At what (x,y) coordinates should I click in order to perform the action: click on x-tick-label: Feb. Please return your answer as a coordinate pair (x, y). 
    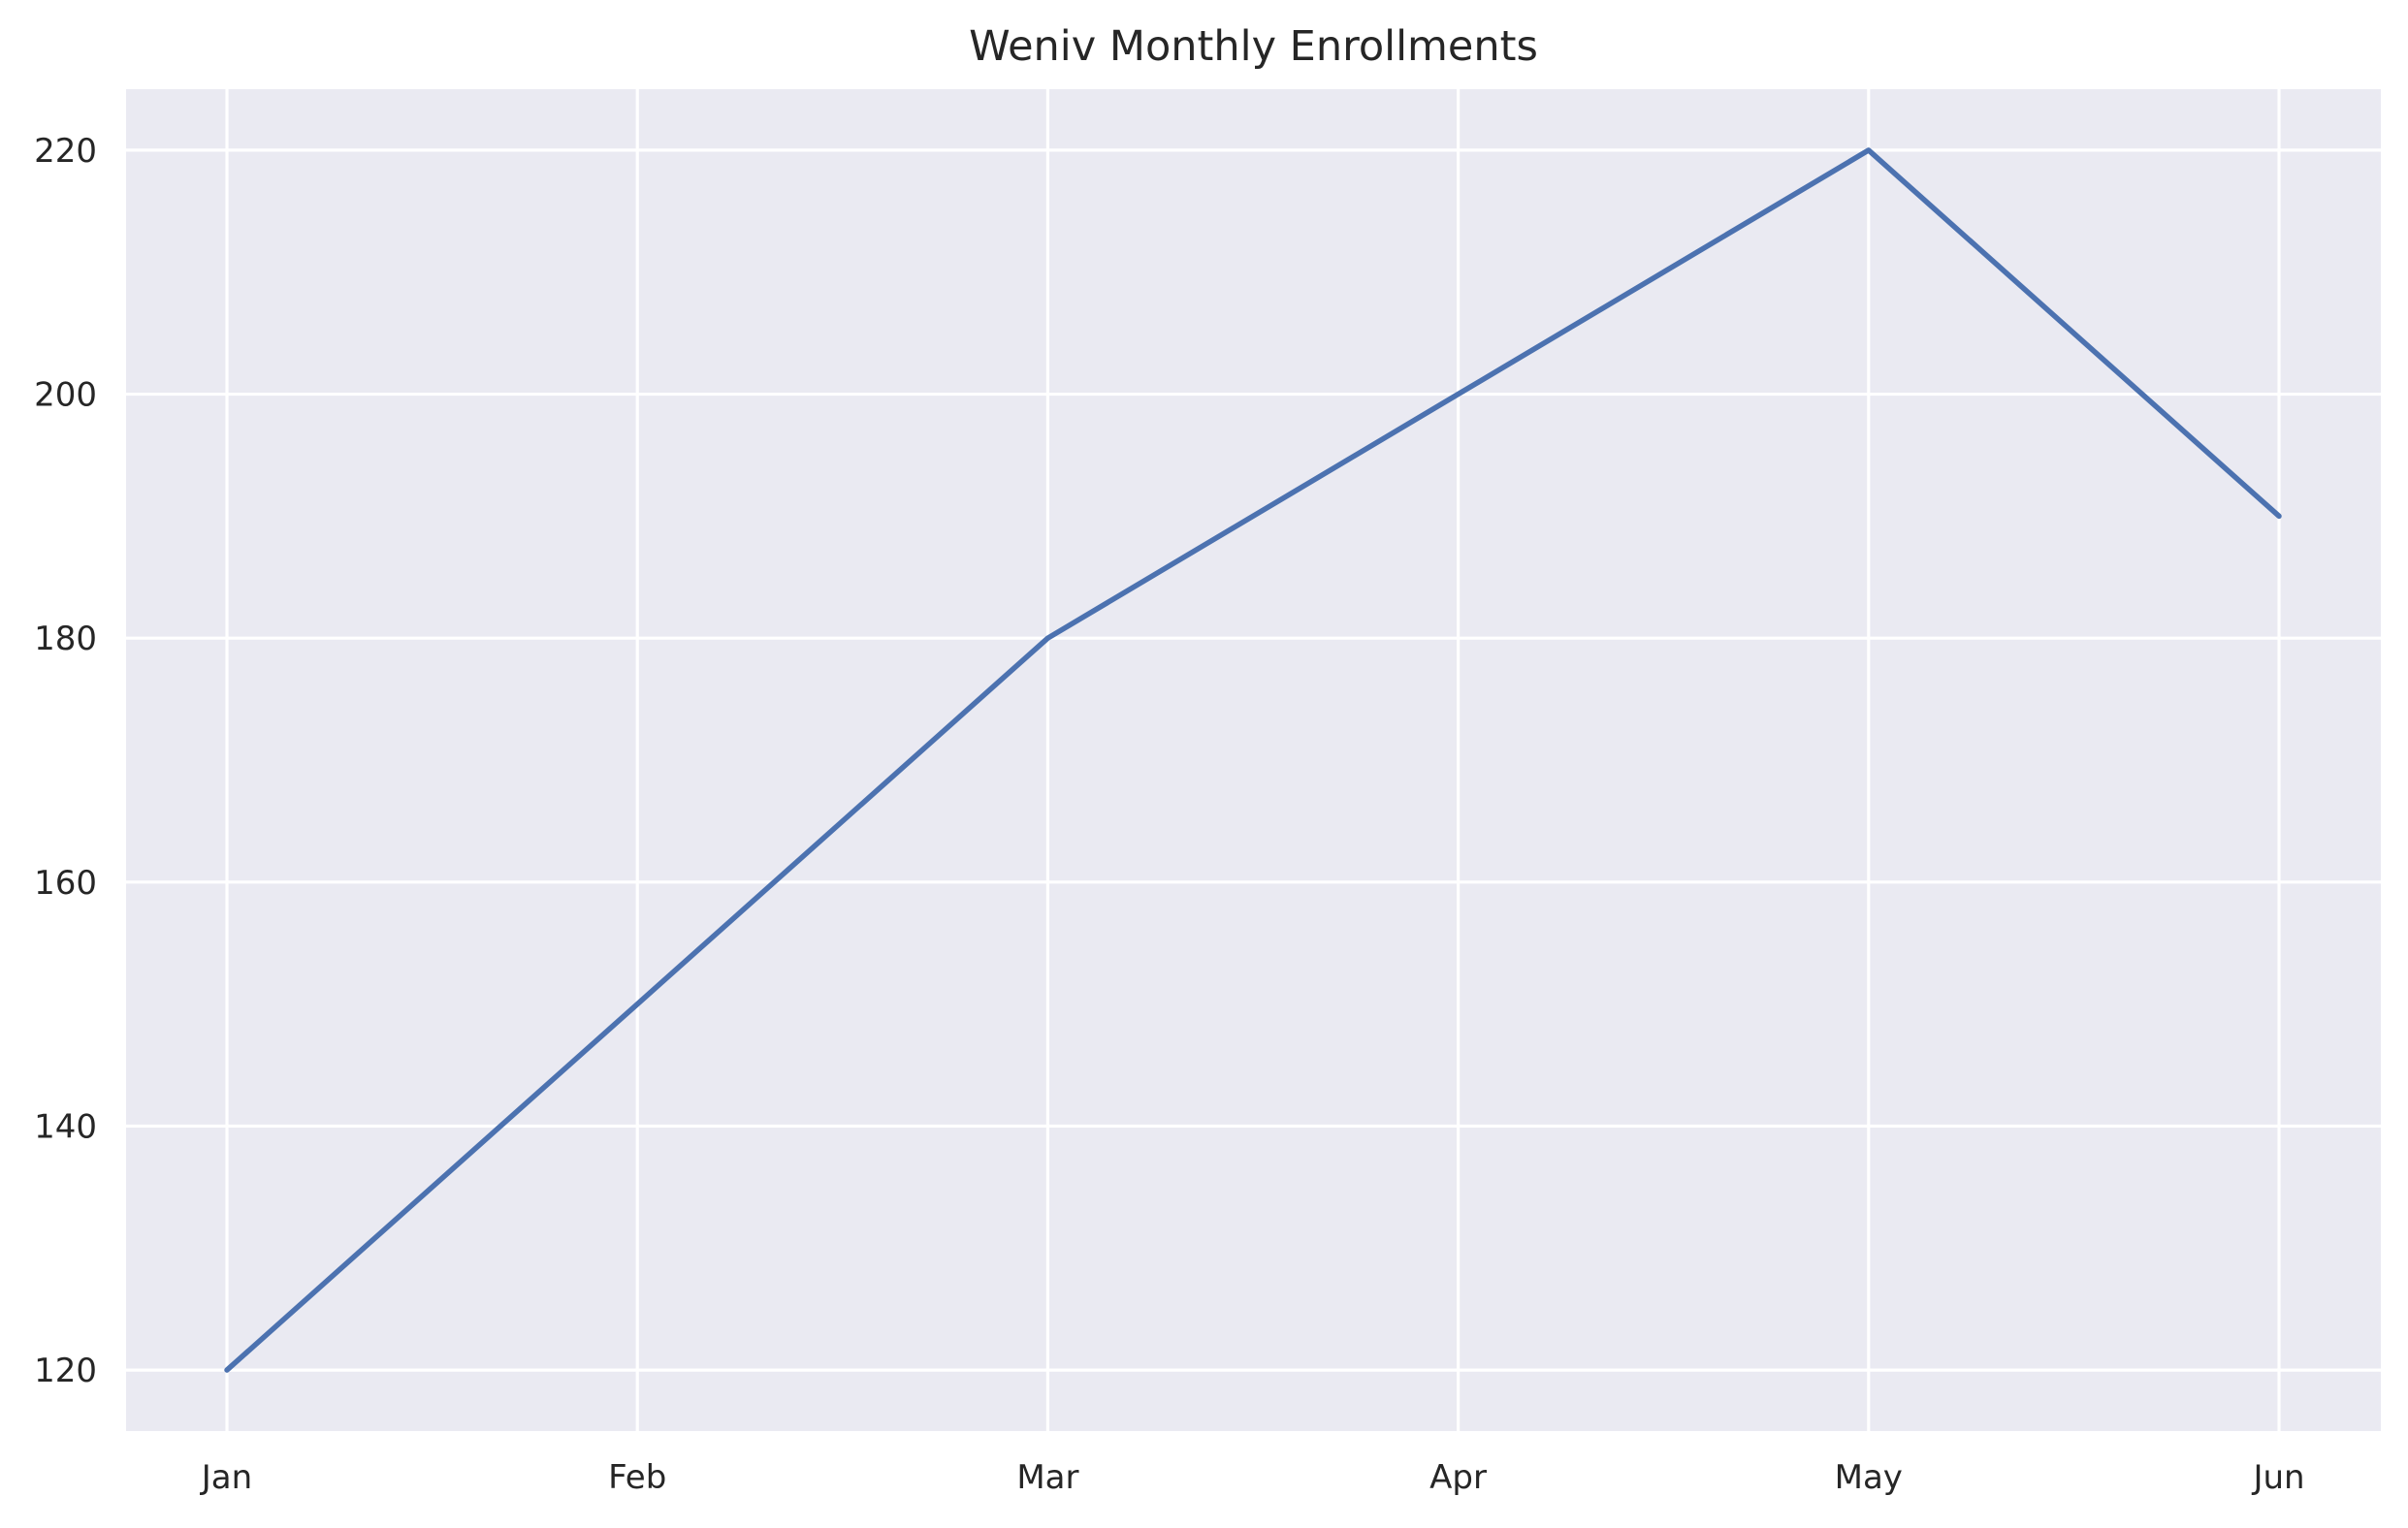
    Looking at the image, I should click on (637, 1477).